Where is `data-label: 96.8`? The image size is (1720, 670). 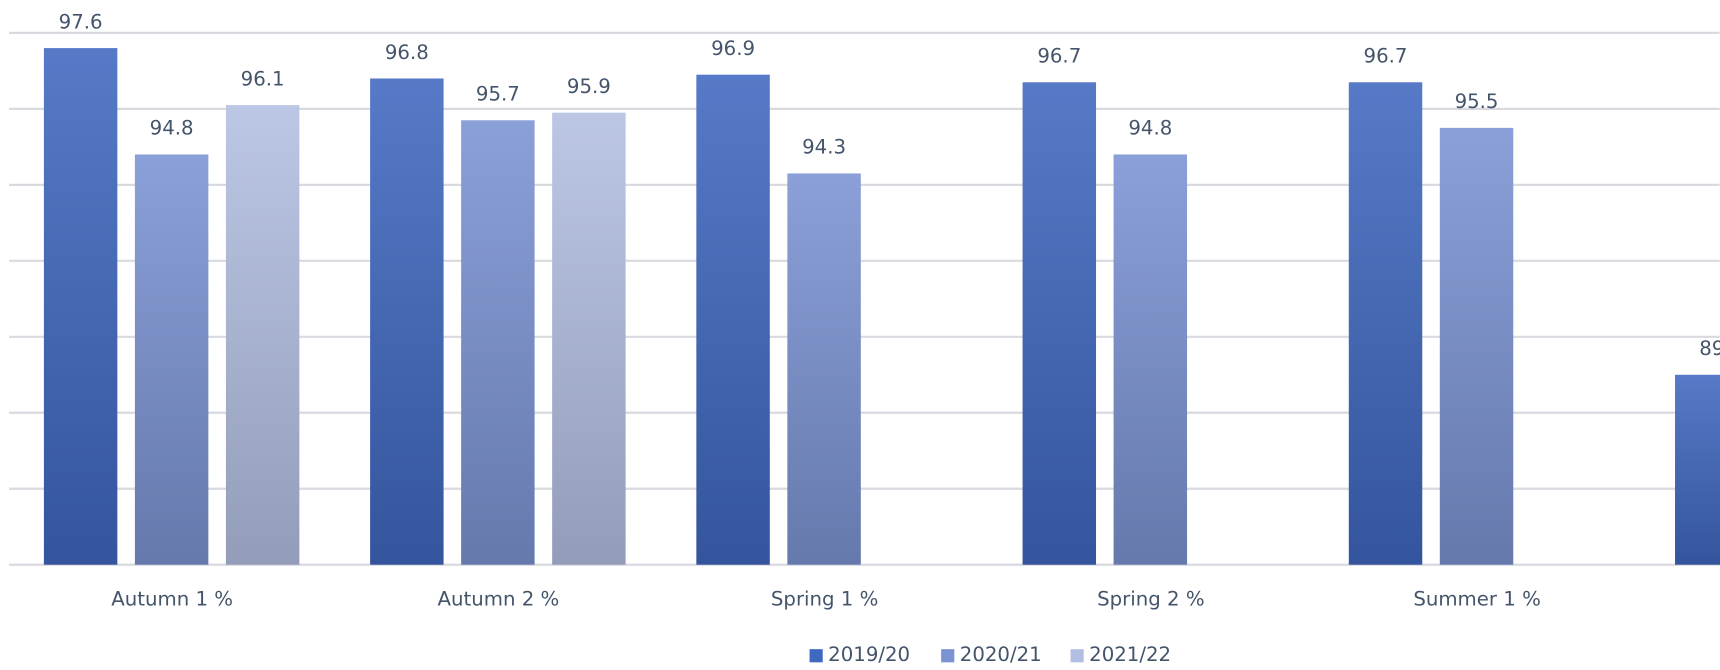 data-label: 96.8 is located at coordinates (407, 52).